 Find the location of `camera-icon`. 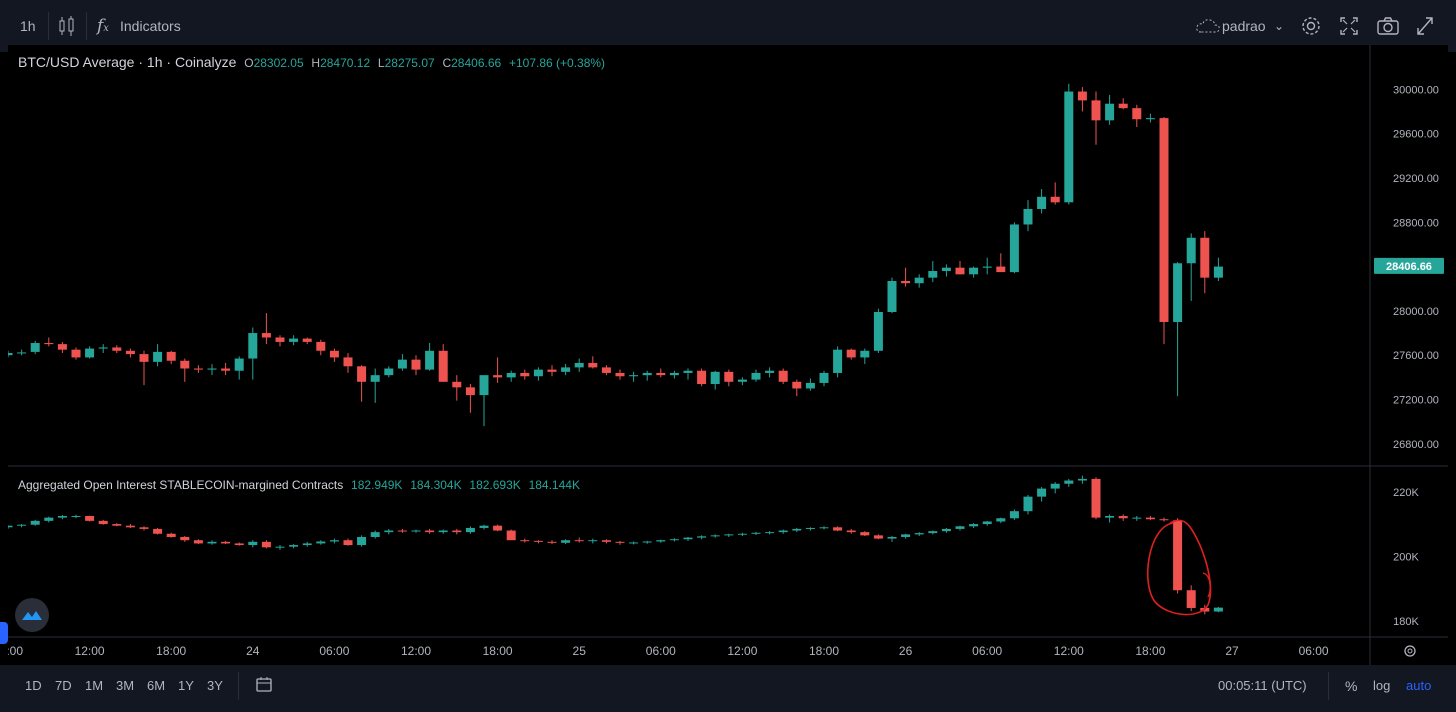

camera-icon is located at coordinates (1388, 26).